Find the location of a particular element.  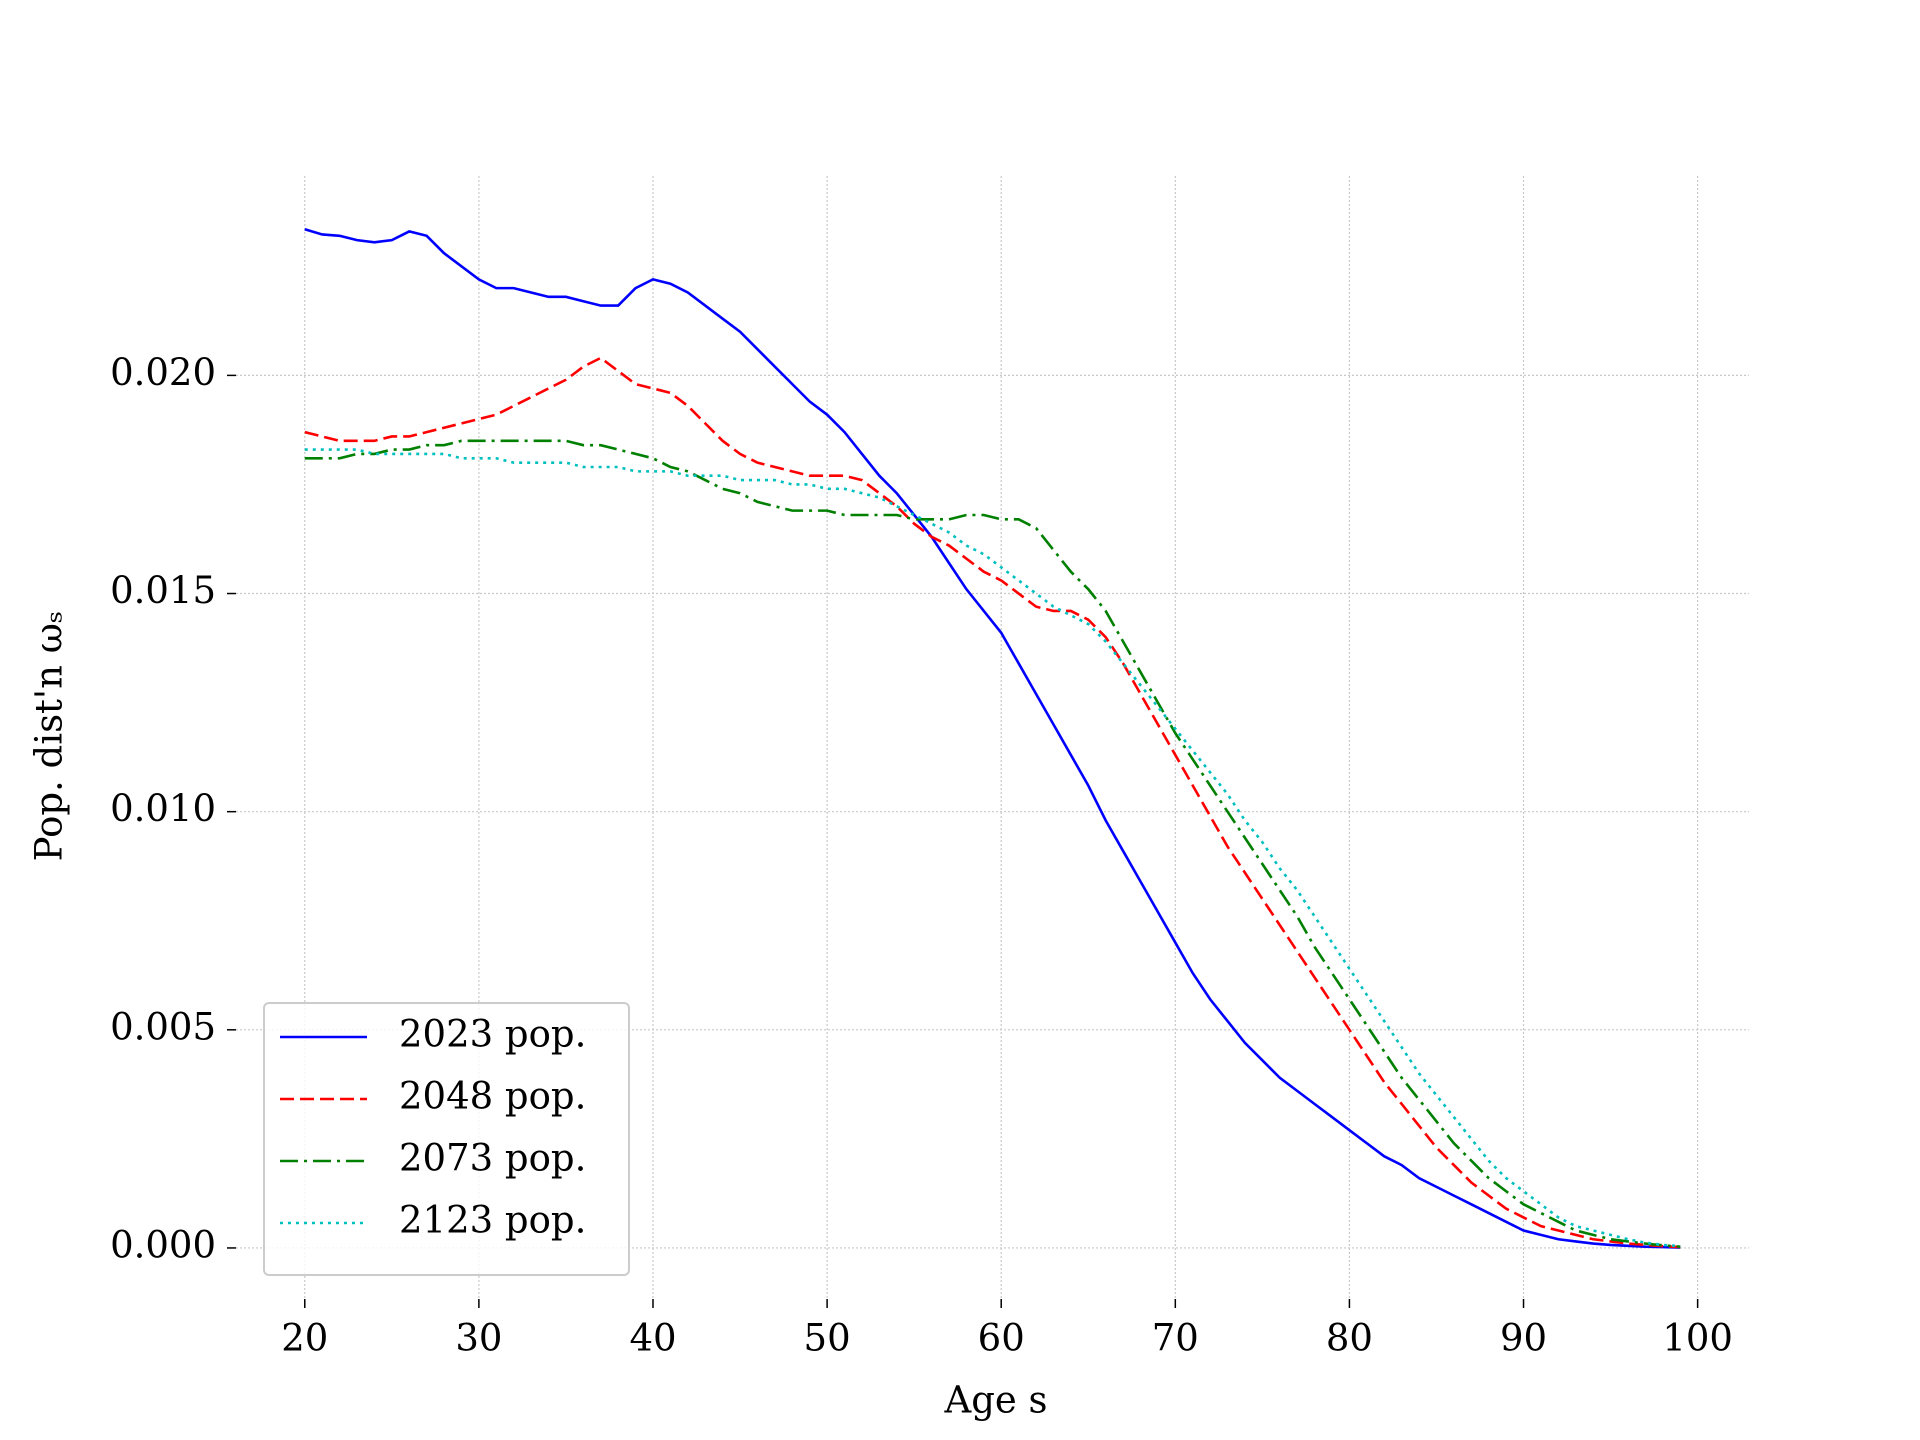

legend-box is located at coordinates (446, 1139).